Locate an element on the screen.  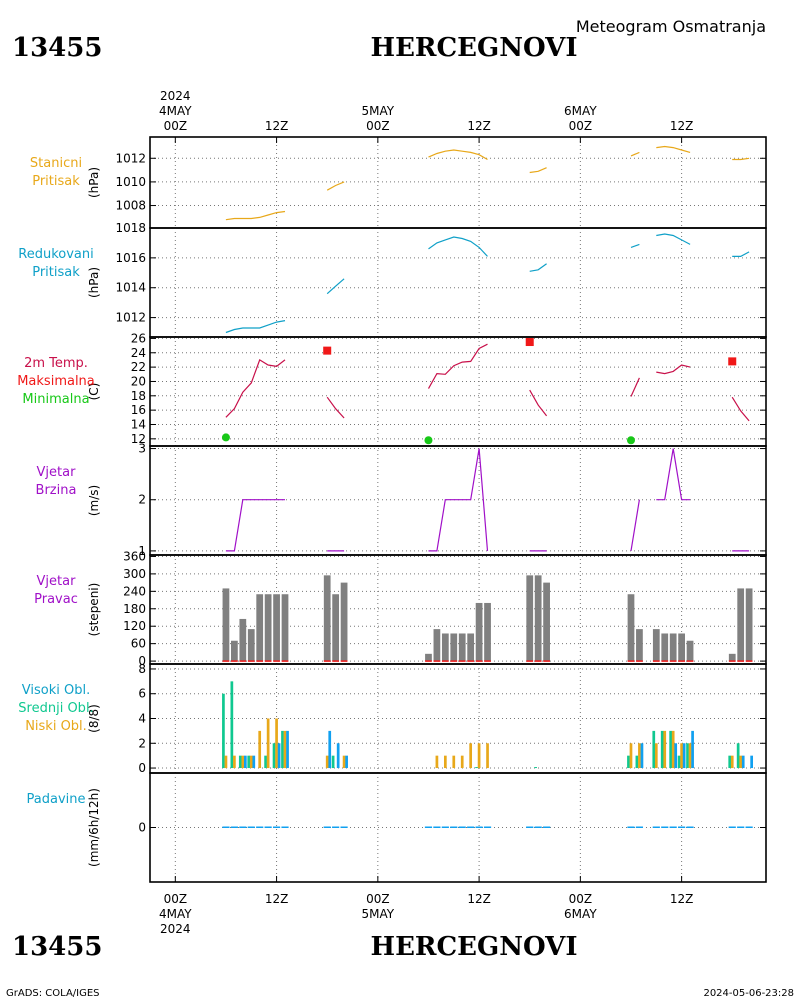
data-layer is located at coordinates (488, 725).